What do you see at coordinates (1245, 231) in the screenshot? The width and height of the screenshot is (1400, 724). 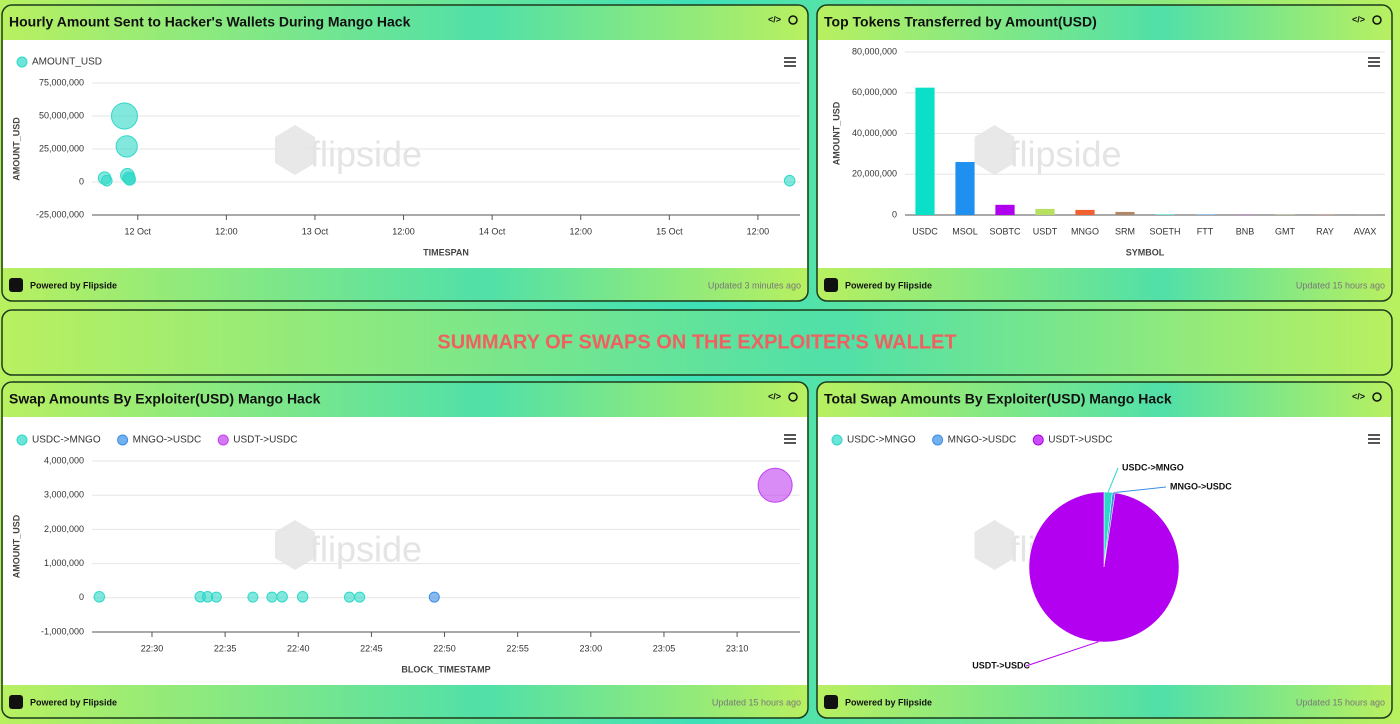 I see `x-tick-label: BNB` at bounding box center [1245, 231].